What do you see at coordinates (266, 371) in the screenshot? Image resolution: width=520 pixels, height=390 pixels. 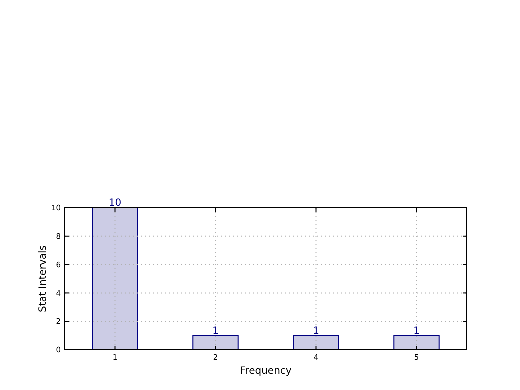 I see `x-axis-title: Frequency` at bounding box center [266, 371].